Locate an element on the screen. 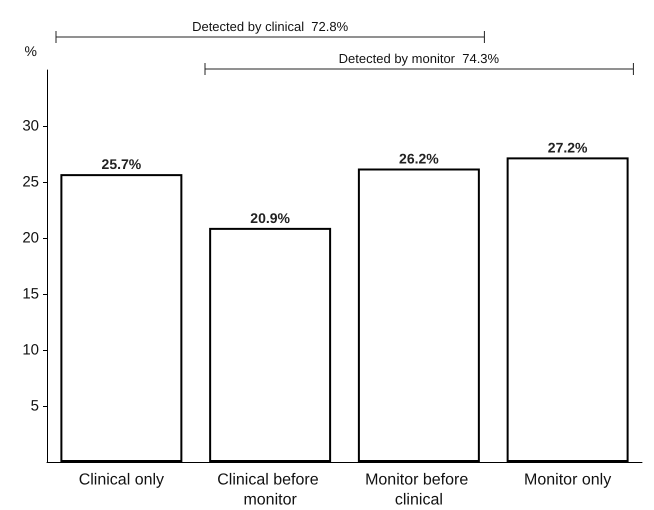  y-tick-label: 30 is located at coordinates (30, 126).